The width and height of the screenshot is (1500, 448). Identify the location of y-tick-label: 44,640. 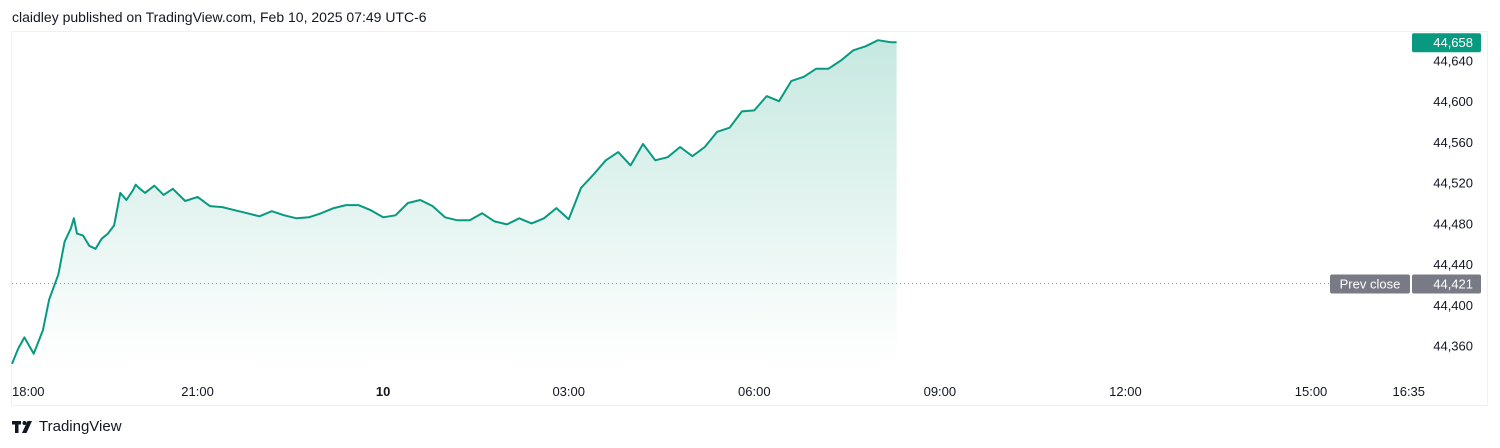
(1453, 61).